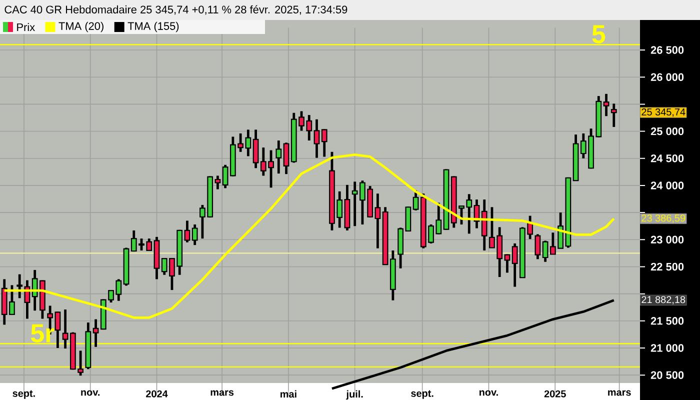  What do you see at coordinates (667, 348) in the screenshot?
I see `y-tick-label: 21 000` at bounding box center [667, 348].